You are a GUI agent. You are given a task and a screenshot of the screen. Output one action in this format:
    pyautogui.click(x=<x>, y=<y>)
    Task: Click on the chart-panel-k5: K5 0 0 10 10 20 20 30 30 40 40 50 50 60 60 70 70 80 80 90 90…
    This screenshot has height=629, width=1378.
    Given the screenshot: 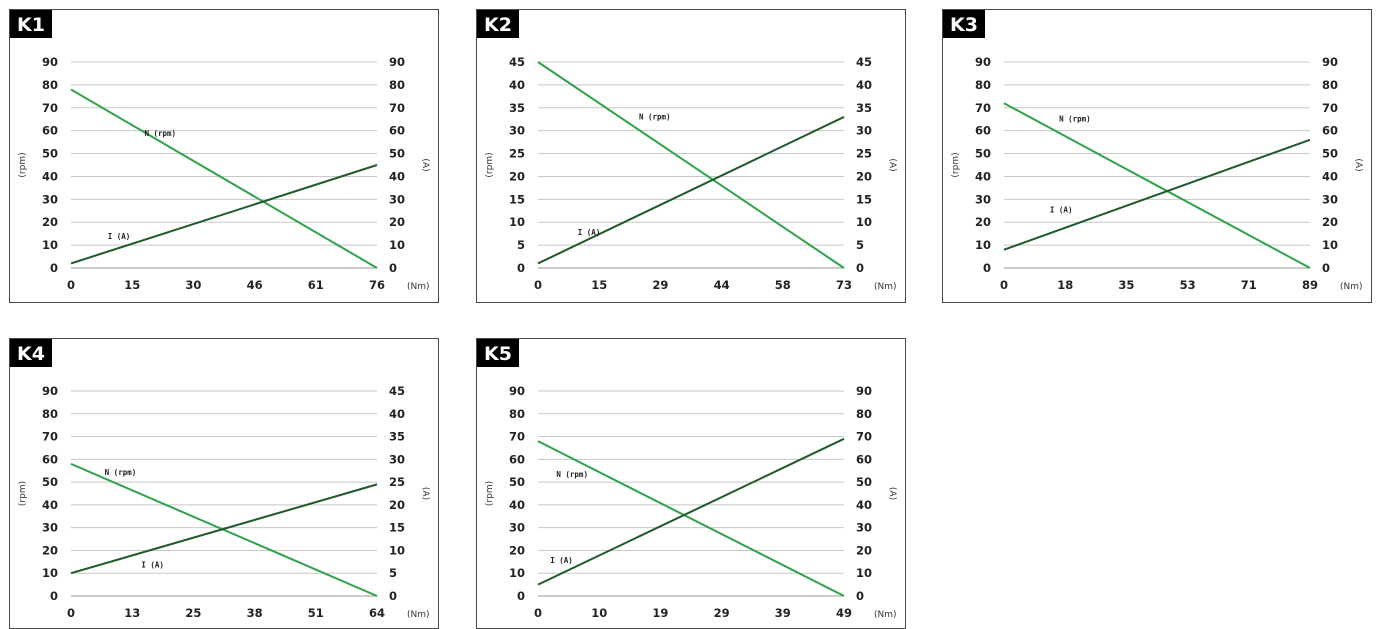 What is the action you would take?
    pyautogui.click(x=691, y=483)
    